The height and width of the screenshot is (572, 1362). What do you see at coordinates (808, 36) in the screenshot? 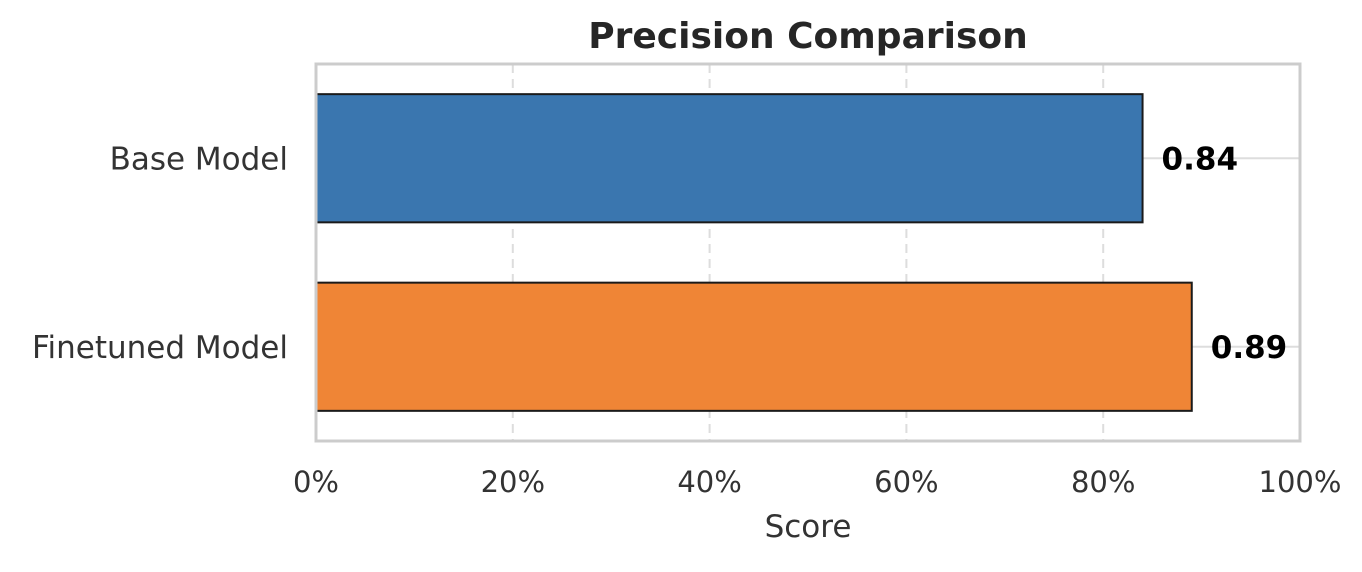
I see `chart-title: Precision Comparison` at bounding box center [808, 36].